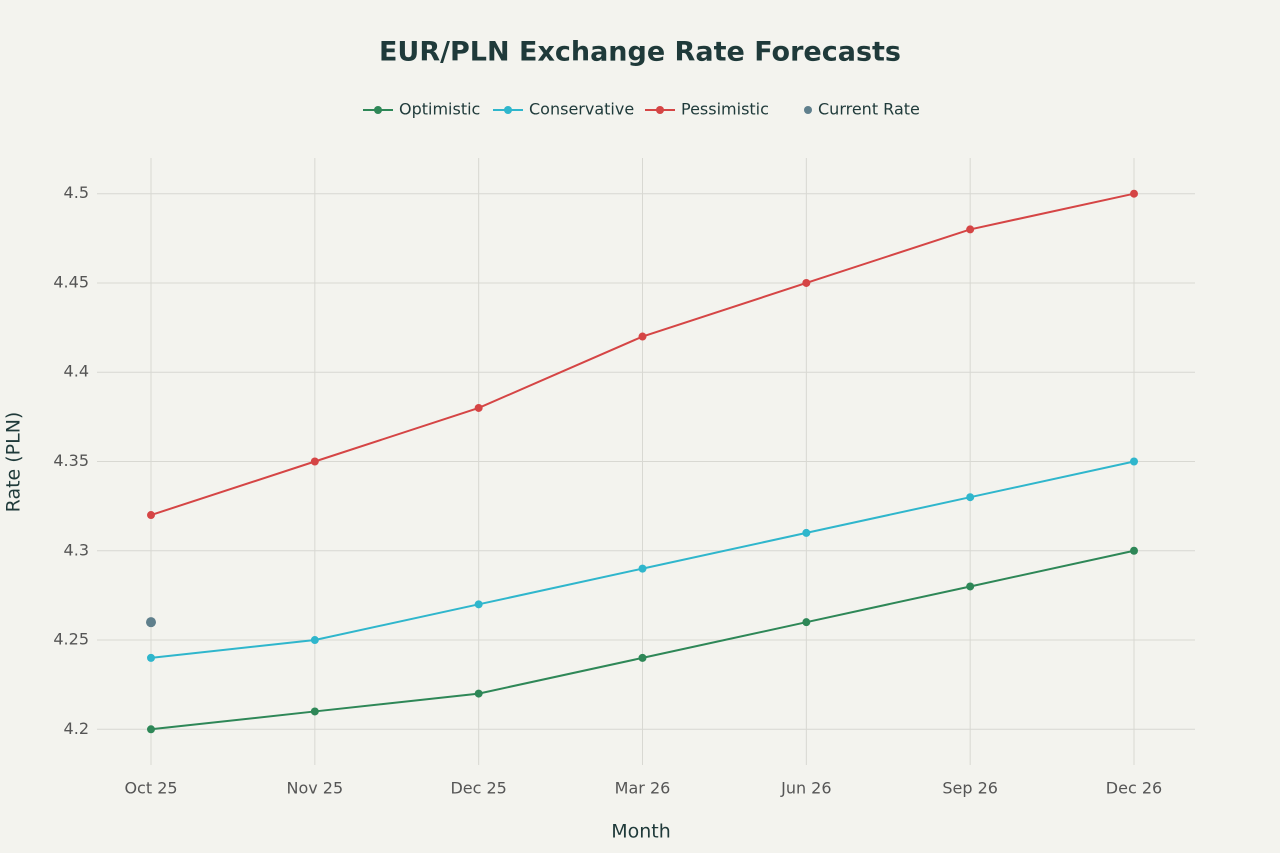 The width and height of the screenshot is (1280, 853). What do you see at coordinates (970, 788) in the screenshot?
I see `x-tick-label: Sep 26` at bounding box center [970, 788].